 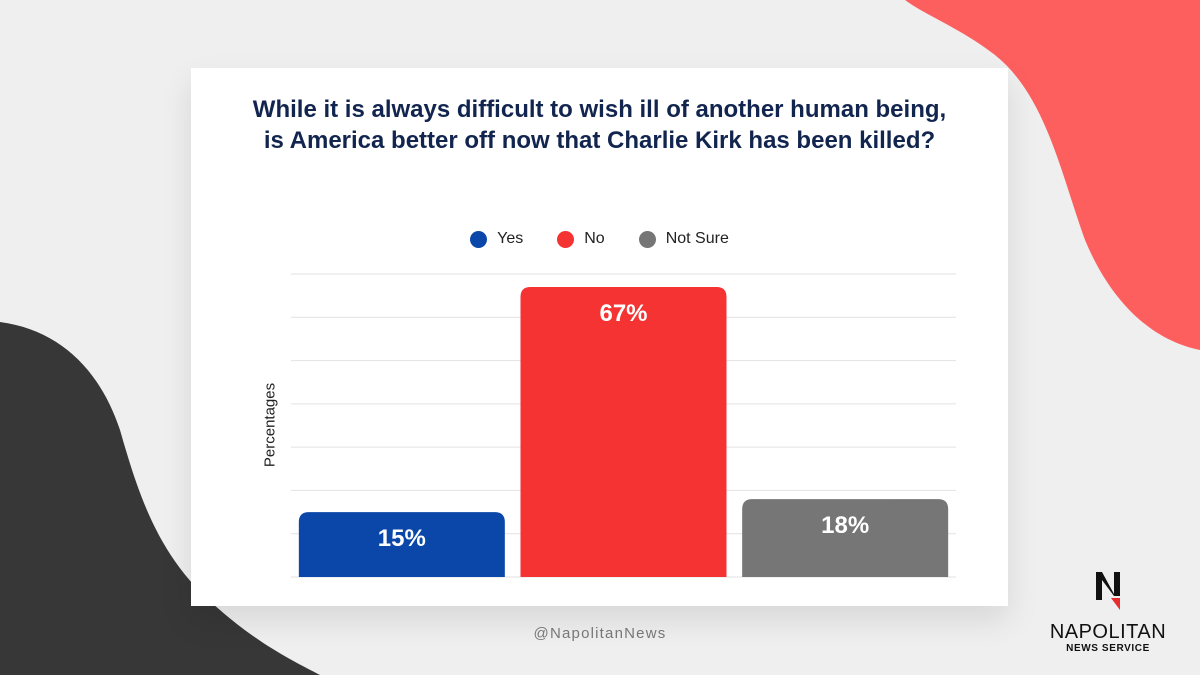 What do you see at coordinates (1108, 611) in the screenshot?
I see `napolitan-logo: NAPOLITAN NEWS SERVICE` at bounding box center [1108, 611].